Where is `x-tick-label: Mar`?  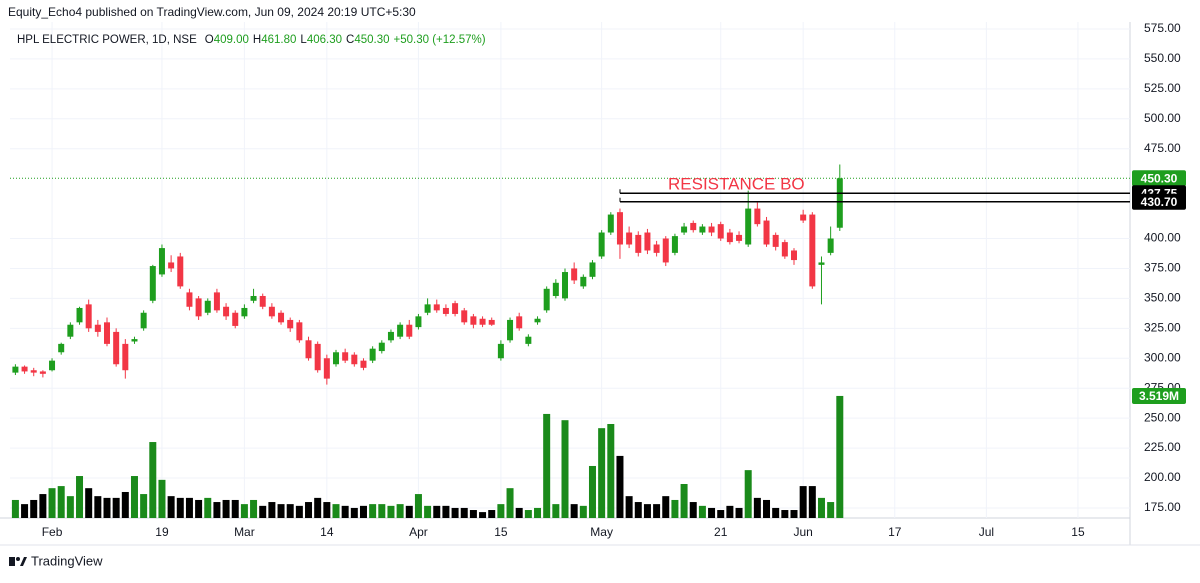 x-tick-label: Mar is located at coordinates (244, 532).